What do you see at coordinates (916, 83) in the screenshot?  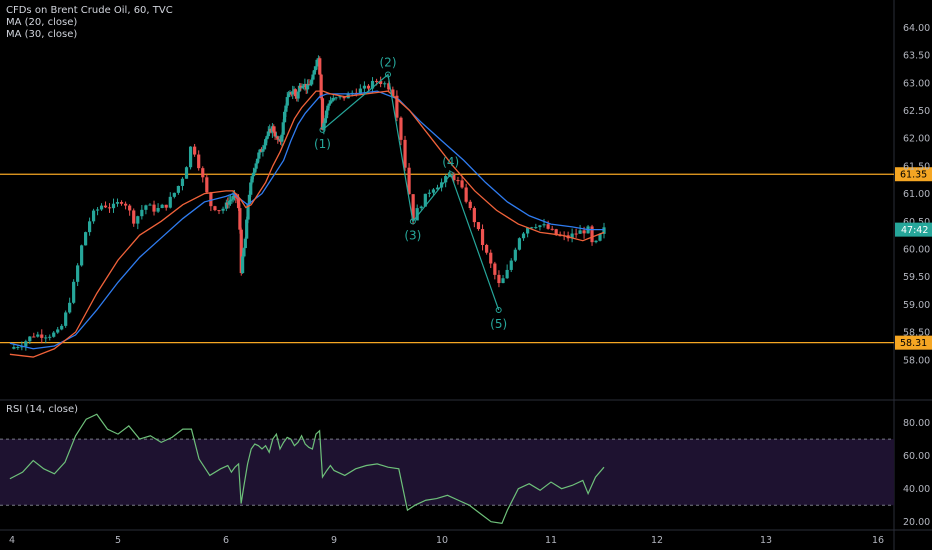 I see `price-tick-label: 63.00` at bounding box center [916, 83].